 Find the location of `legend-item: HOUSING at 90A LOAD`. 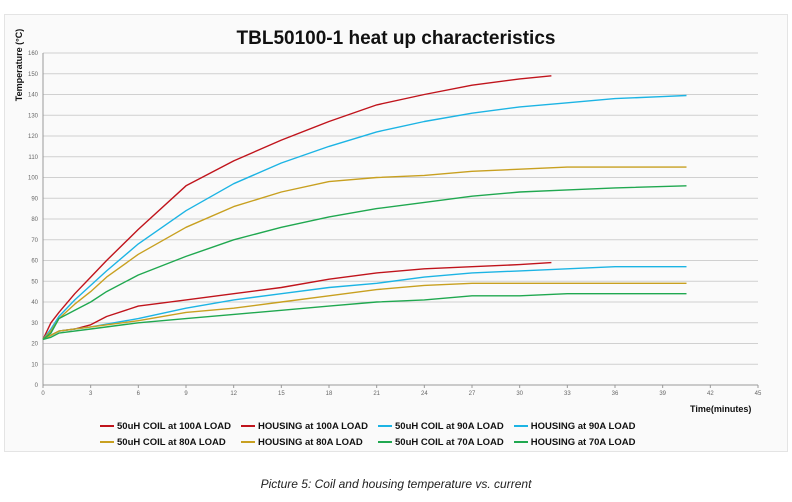

legend-item: HOUSING at 90A LOAD is located at coordinates (574, 426).